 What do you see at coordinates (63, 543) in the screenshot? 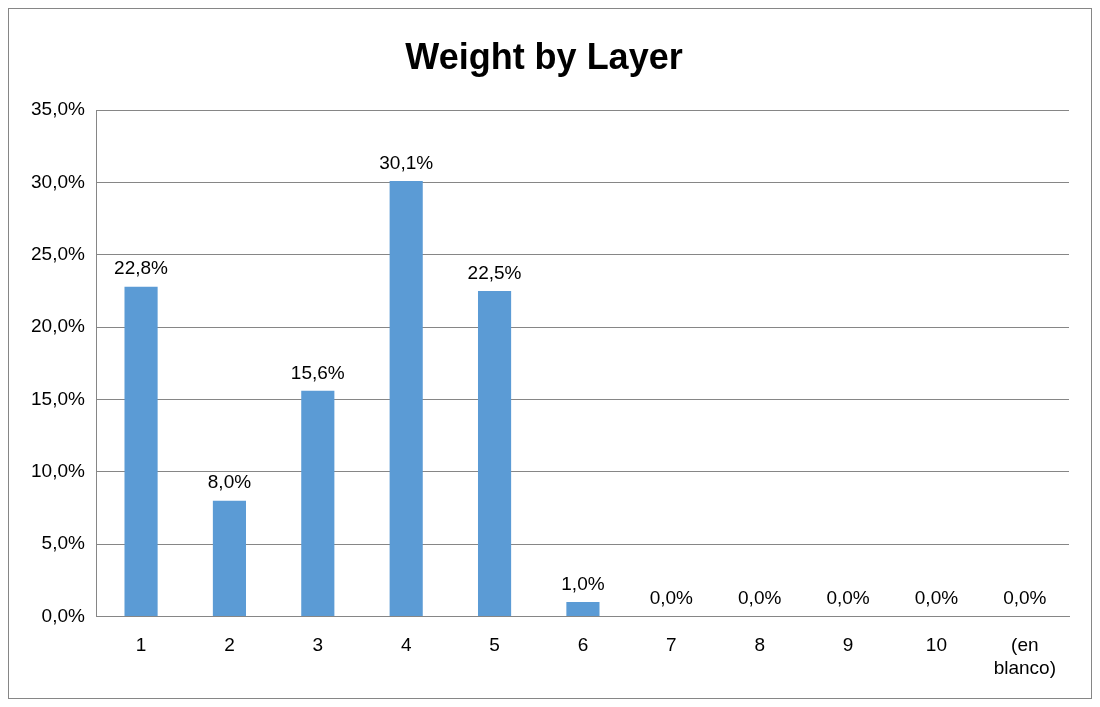
I see `y-tick-label: 5,0%` at bounding box center [63, 543].